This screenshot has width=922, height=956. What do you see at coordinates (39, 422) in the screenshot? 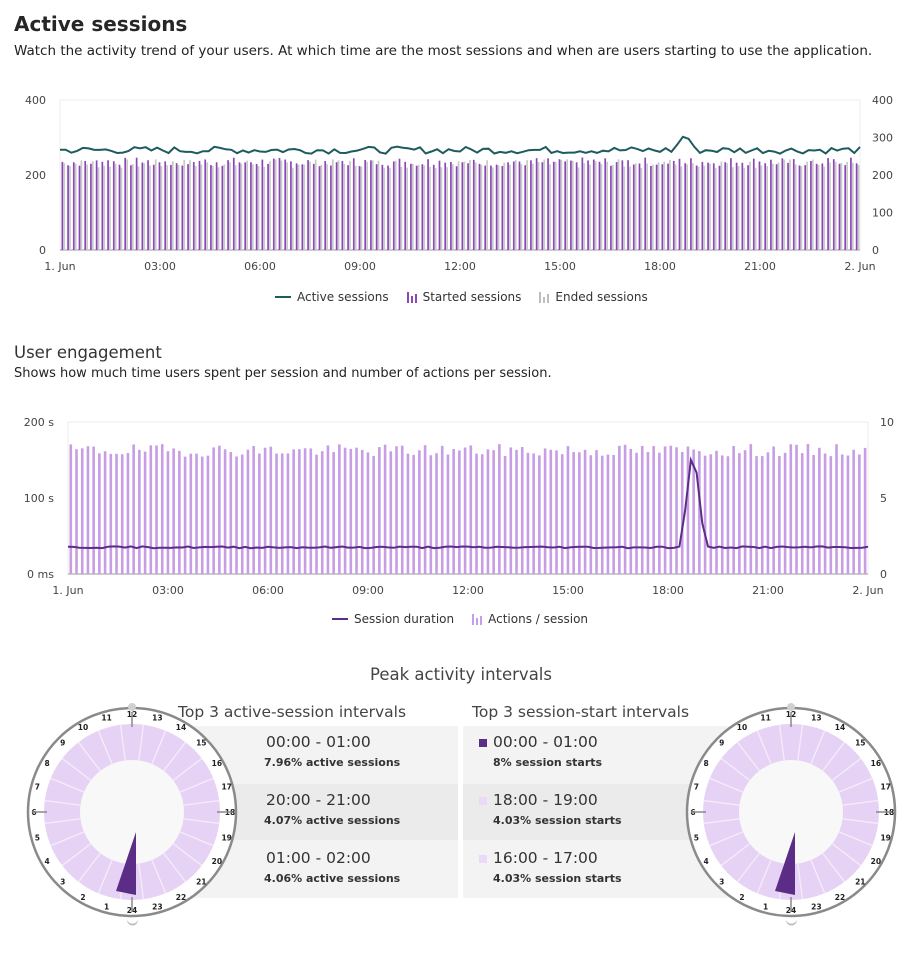
I see `y-left-tick-label: 200 s` at bounding box center [39, 422].